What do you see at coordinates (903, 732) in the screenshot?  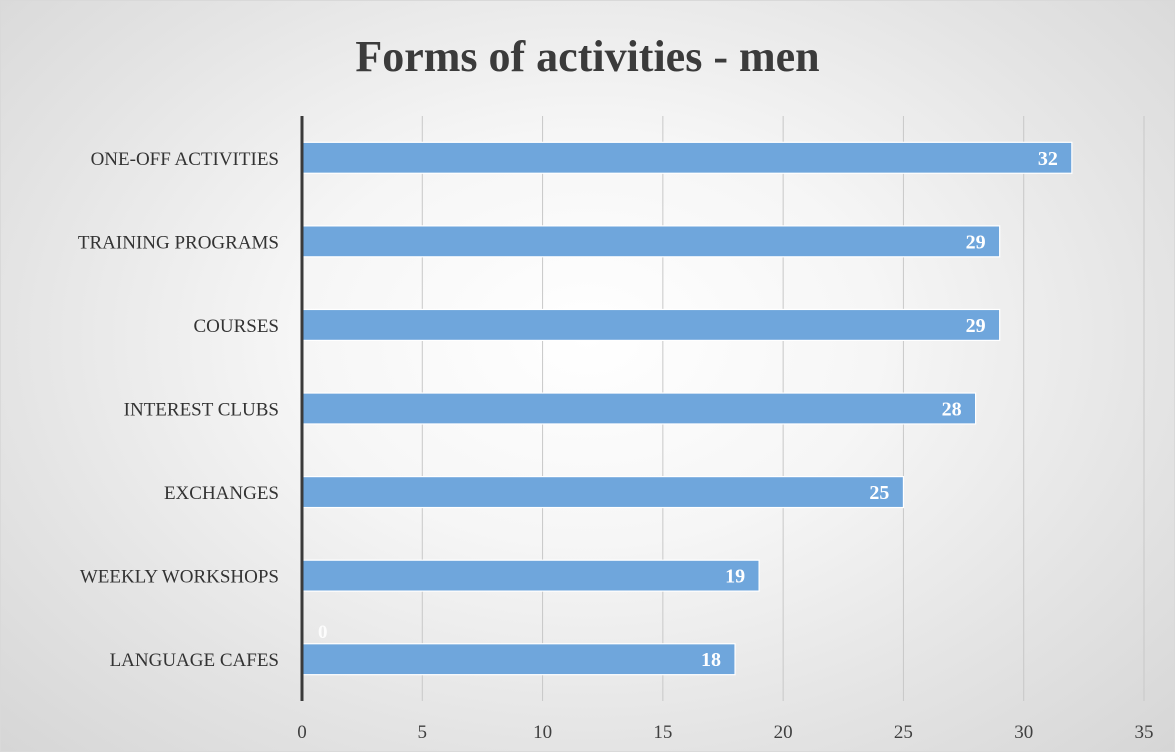 I see `x-tick-label: 25` at bounding box center [903, 732].